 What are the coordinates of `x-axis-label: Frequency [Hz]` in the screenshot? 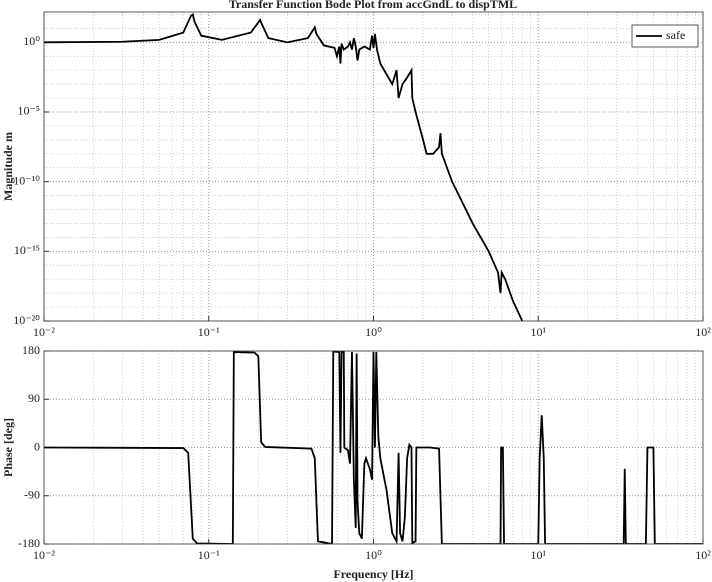 It's located at (373, 574).